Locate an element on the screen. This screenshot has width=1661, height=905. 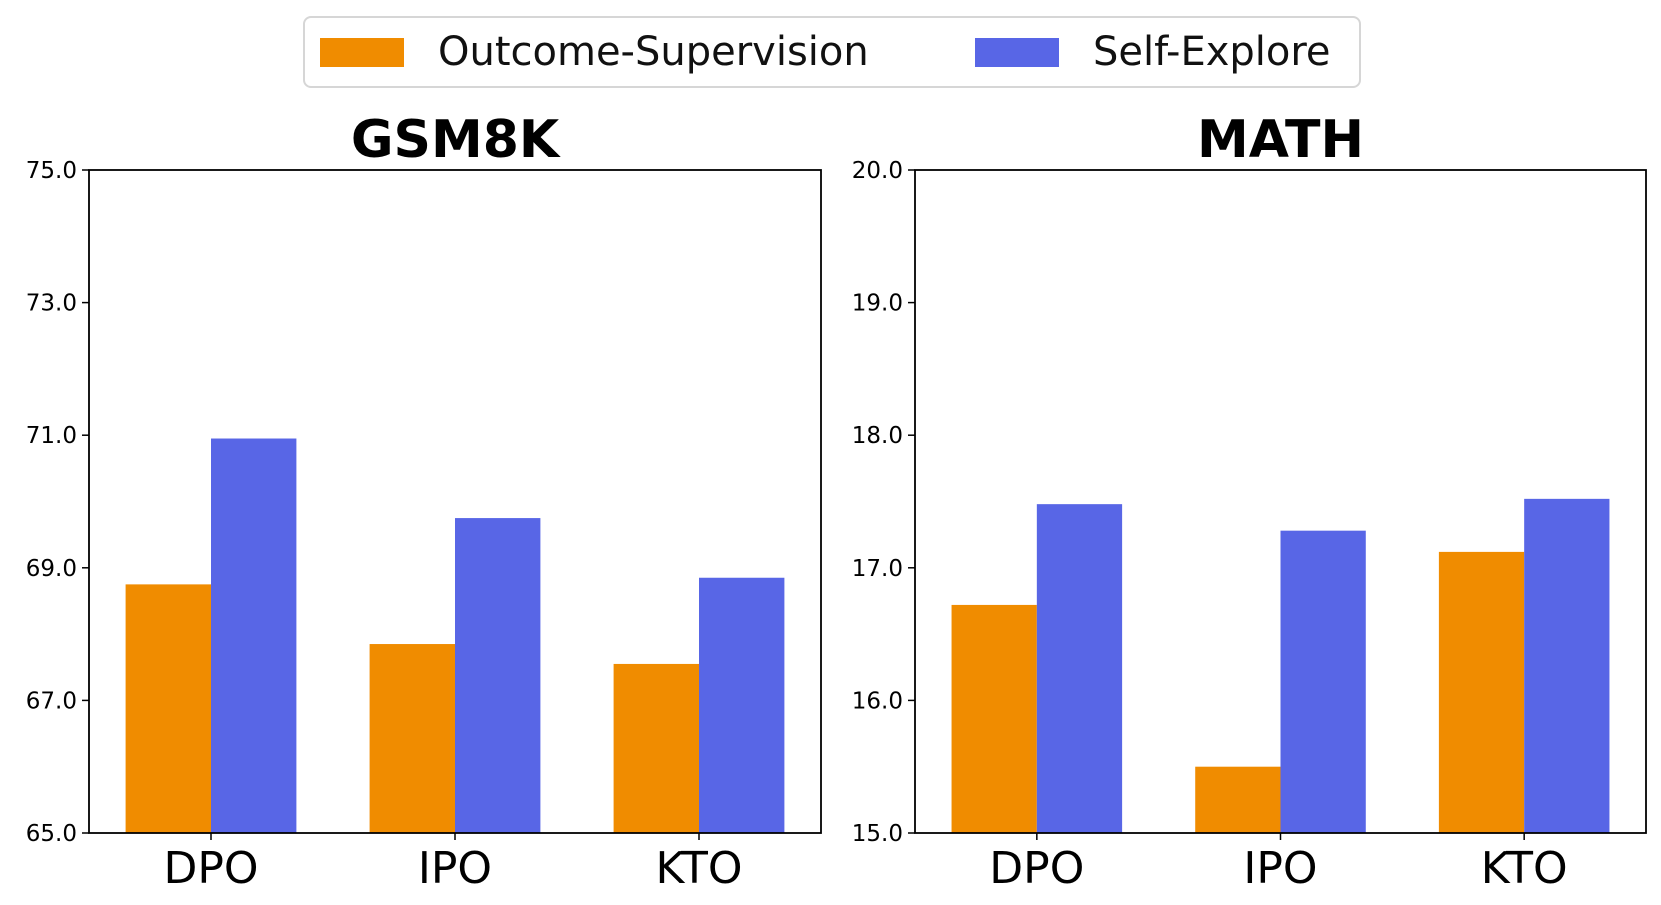
y-tick-label: 16.0 is located at coordinates (877, 701).